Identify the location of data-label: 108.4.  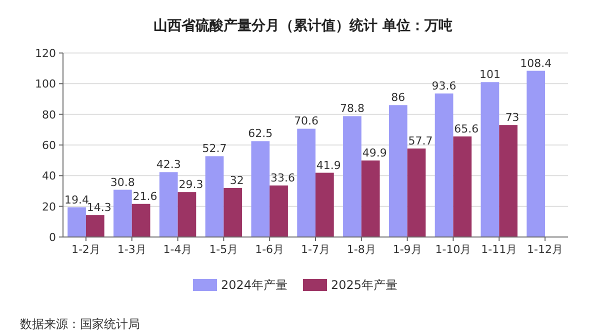
(536, 63).